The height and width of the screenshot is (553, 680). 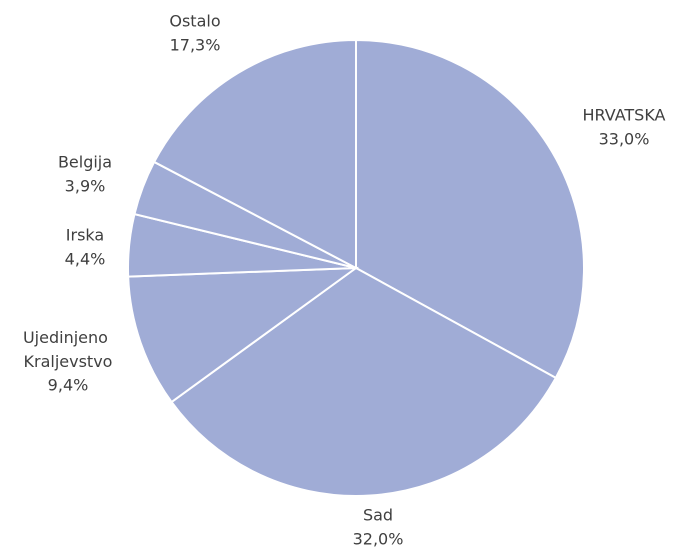 I want to click on category-label: Ostalo, so click(x=194, y=21).